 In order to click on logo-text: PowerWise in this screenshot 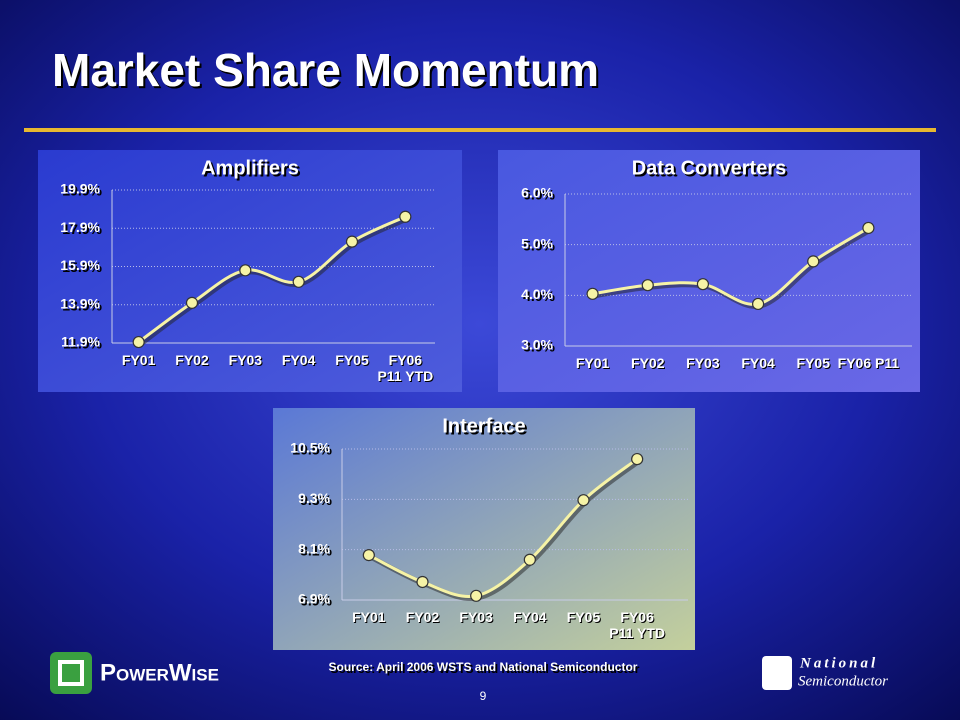, I will do `click(159, 672)`.